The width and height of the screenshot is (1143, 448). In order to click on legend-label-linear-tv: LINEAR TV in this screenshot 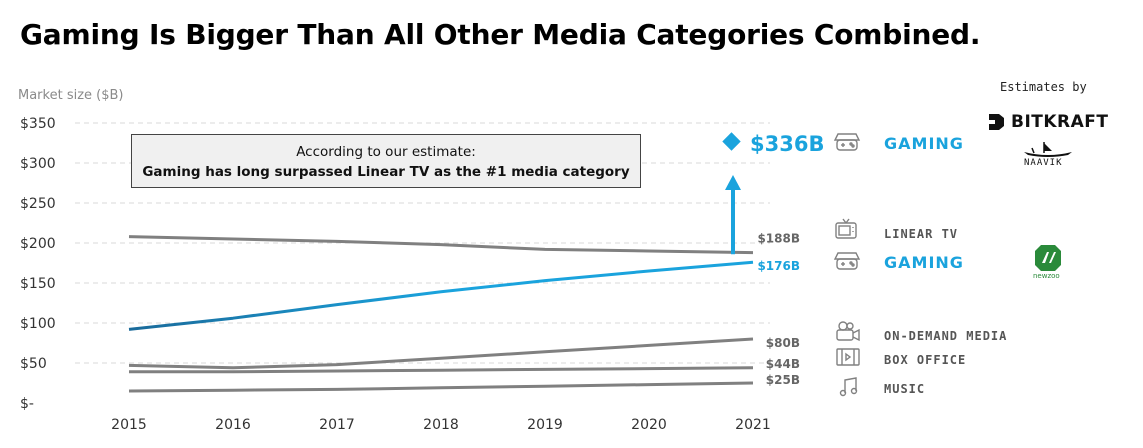, I will do `click(921, 234)`.